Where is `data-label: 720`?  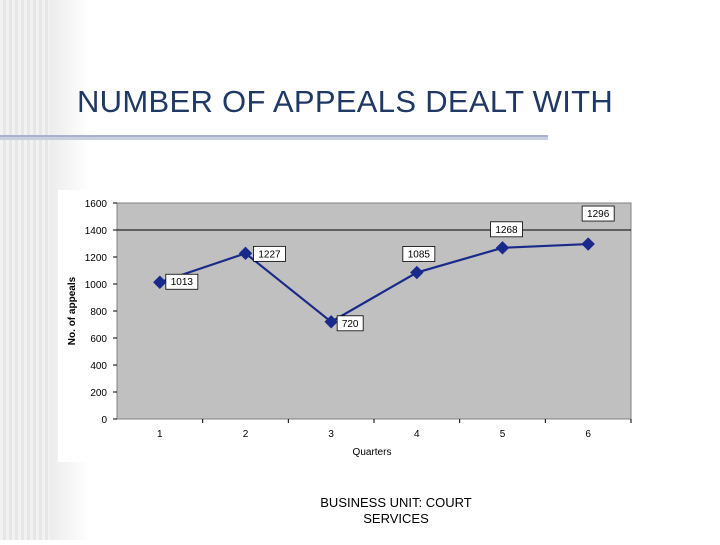
data-label: 720 is located at coordinates (350, 324).